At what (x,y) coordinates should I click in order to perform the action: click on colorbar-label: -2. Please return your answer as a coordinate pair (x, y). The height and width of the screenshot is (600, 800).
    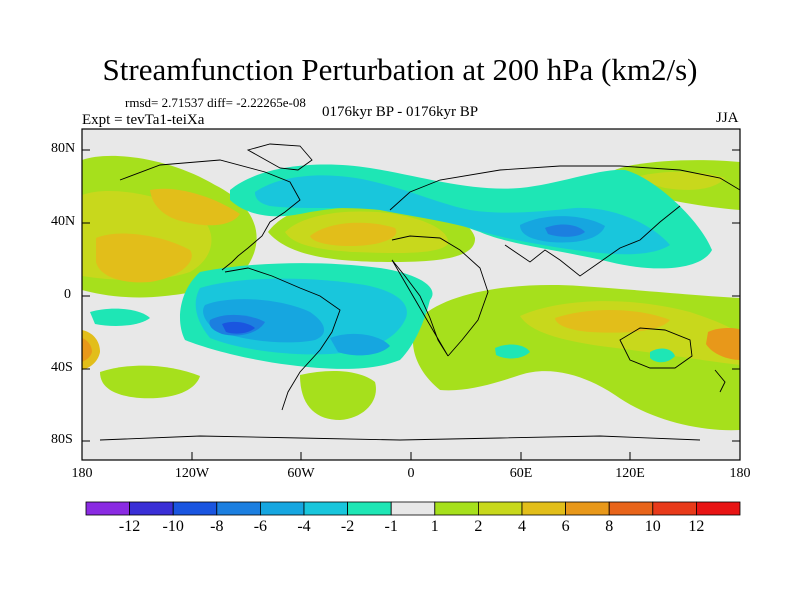
    Looking at the image, I should click on (347, 526).